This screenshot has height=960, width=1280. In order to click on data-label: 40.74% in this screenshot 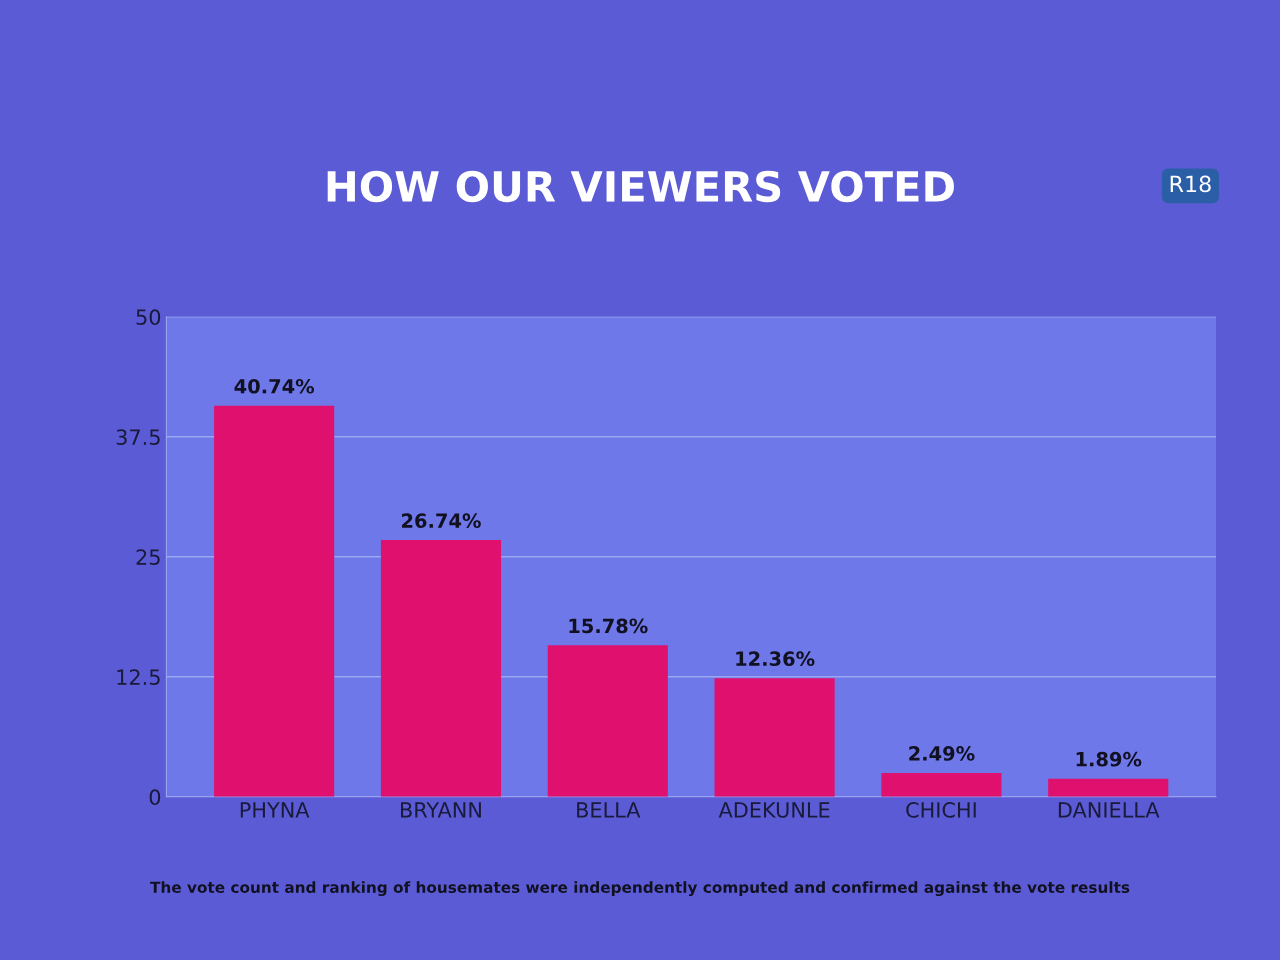, I will do `click(274, 386)`.